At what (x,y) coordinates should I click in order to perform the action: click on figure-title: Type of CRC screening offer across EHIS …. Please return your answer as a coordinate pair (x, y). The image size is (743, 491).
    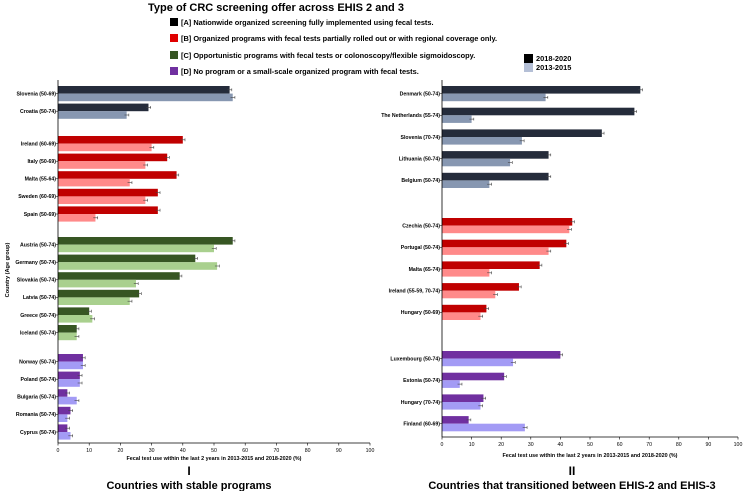
    Looking at the image, I should click on (276, 8).